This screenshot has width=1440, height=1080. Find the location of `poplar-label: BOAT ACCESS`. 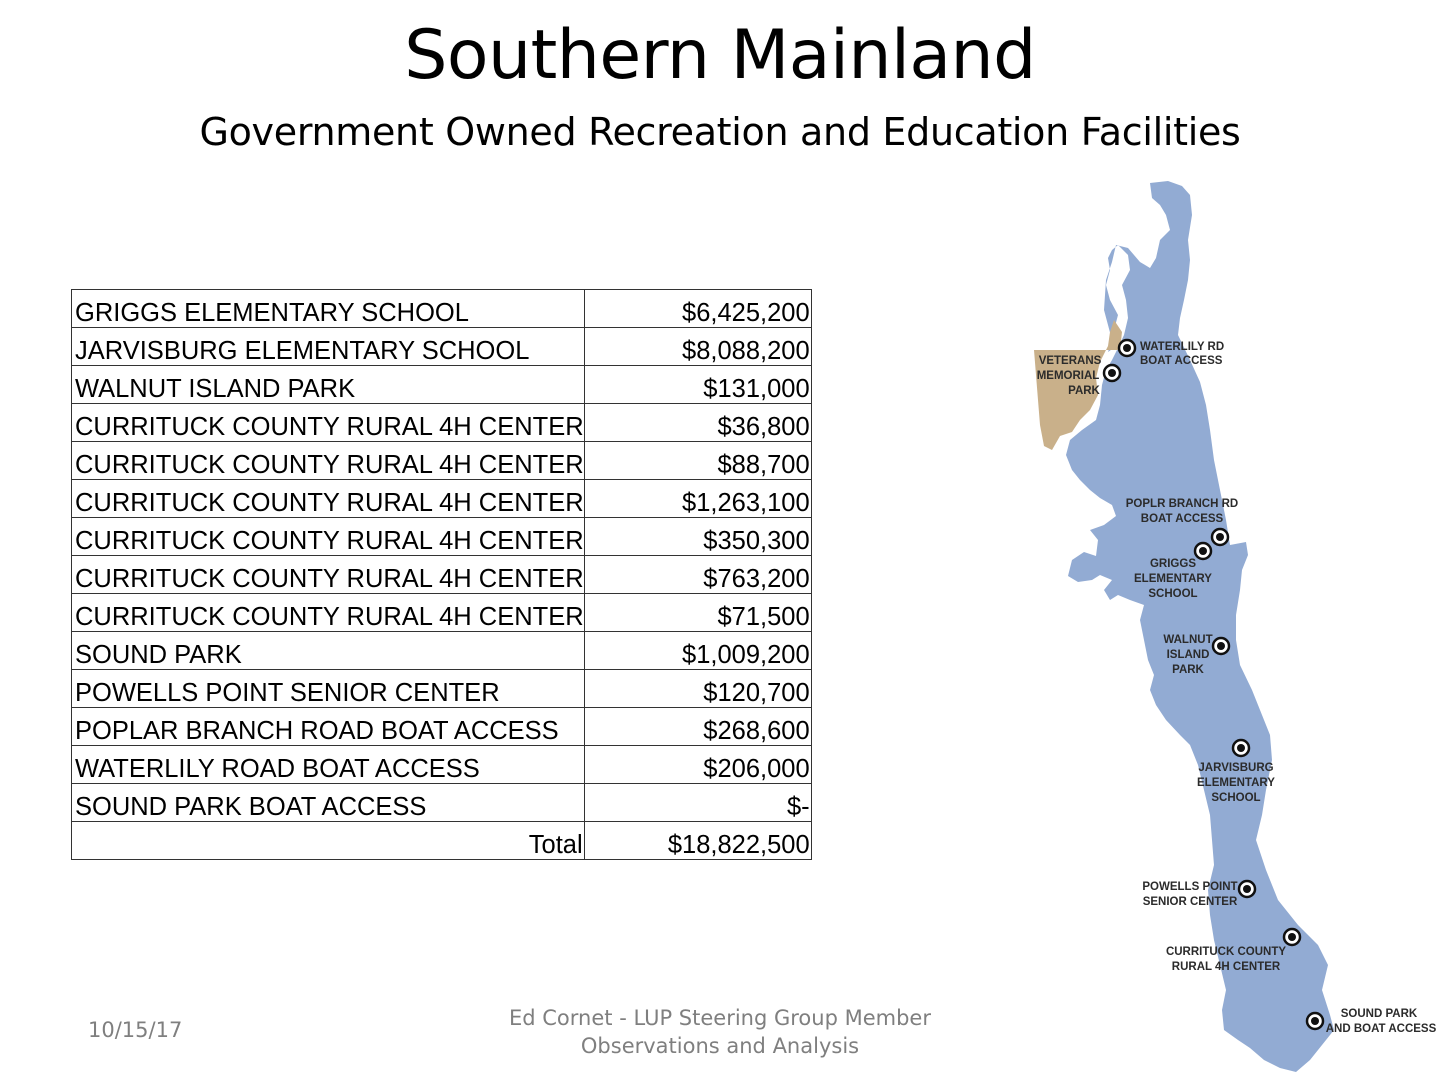

poplar-label: BOAT ACCESS is located at coordinates (1182, 519).